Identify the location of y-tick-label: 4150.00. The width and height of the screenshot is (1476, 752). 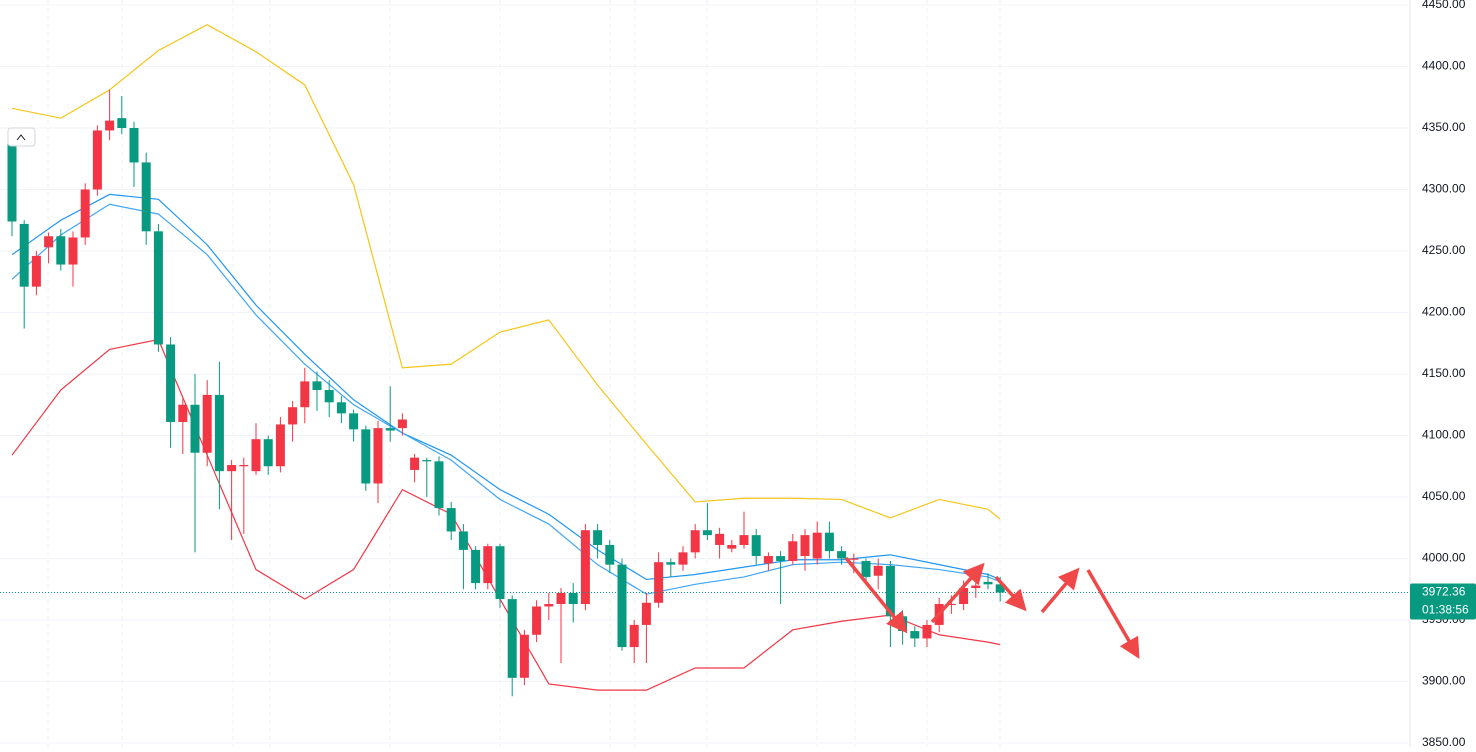
(1444, 373).